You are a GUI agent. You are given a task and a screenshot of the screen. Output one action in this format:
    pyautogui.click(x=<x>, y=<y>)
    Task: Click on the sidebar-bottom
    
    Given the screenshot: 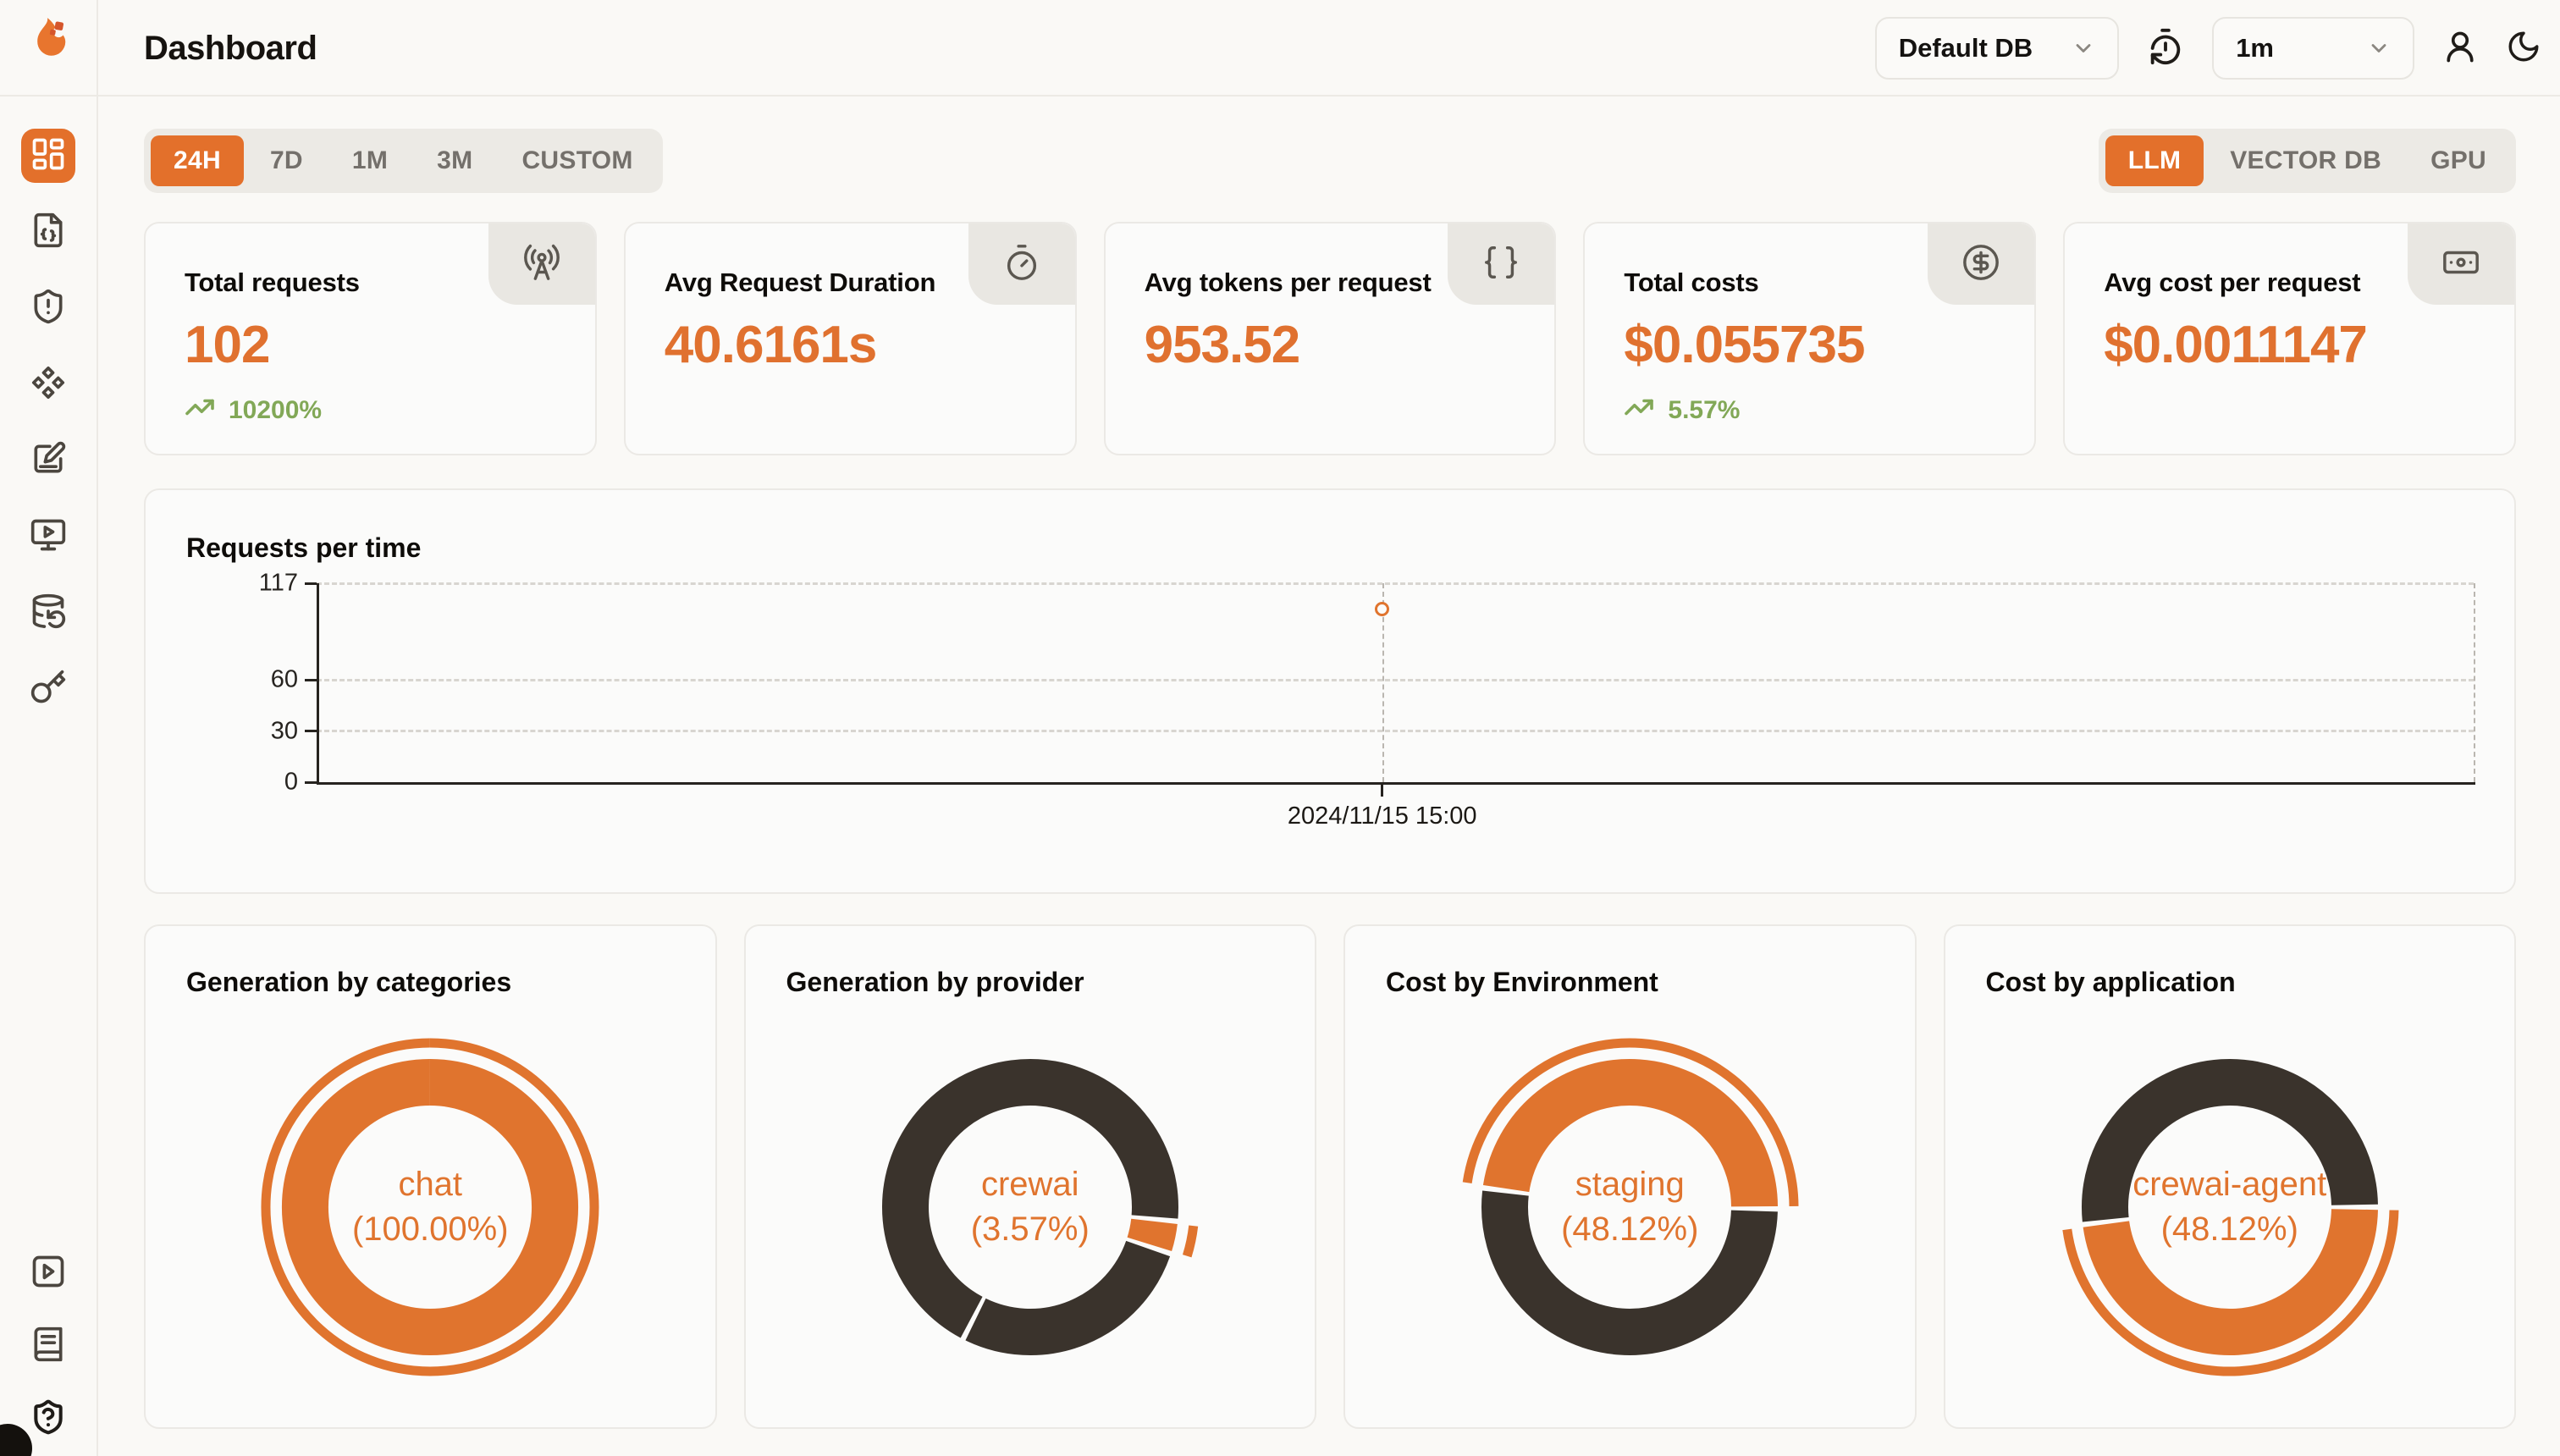 What is the action you would take?
    pyautogui.click(x=48, y=1345)
    